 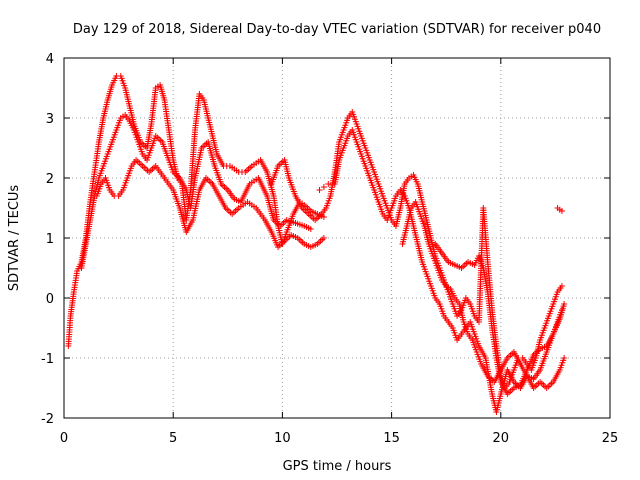 I want to click on x-tick-label: 15, so click(x=391, y=438).